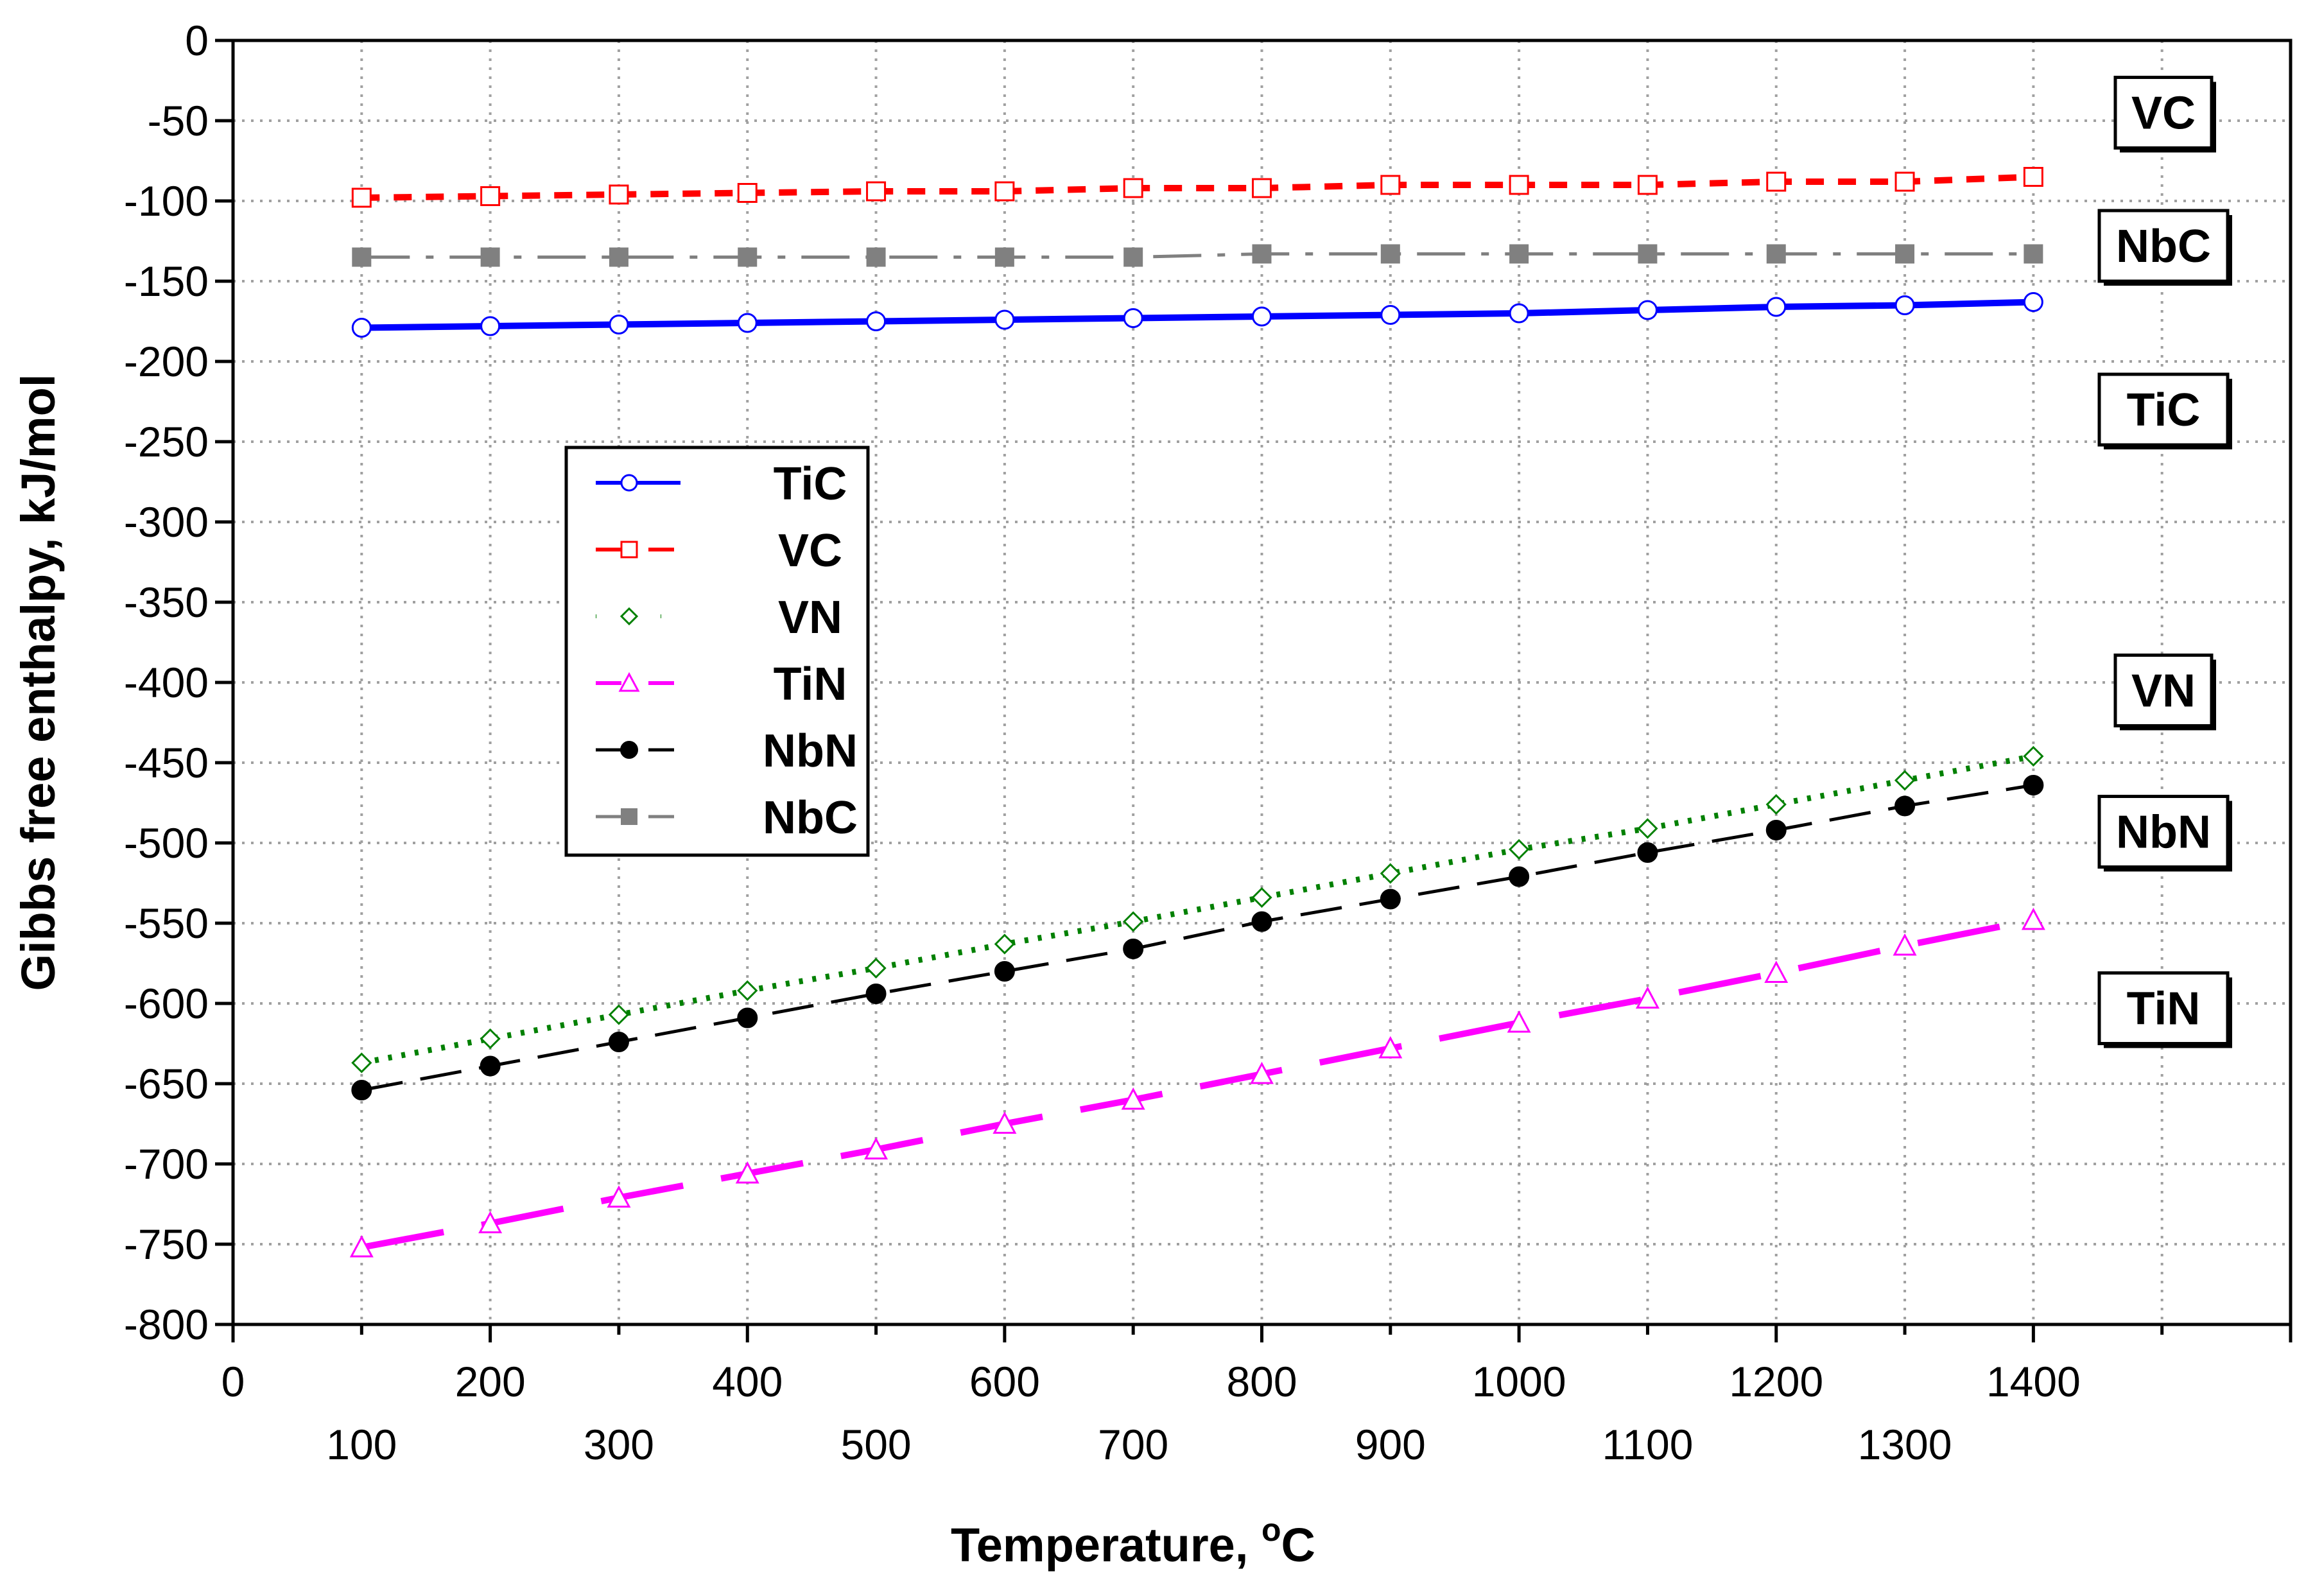  Describe the element at coordinates (810, 818) in the screenshot. I see `legend-label-nbc: NbC` at that location.